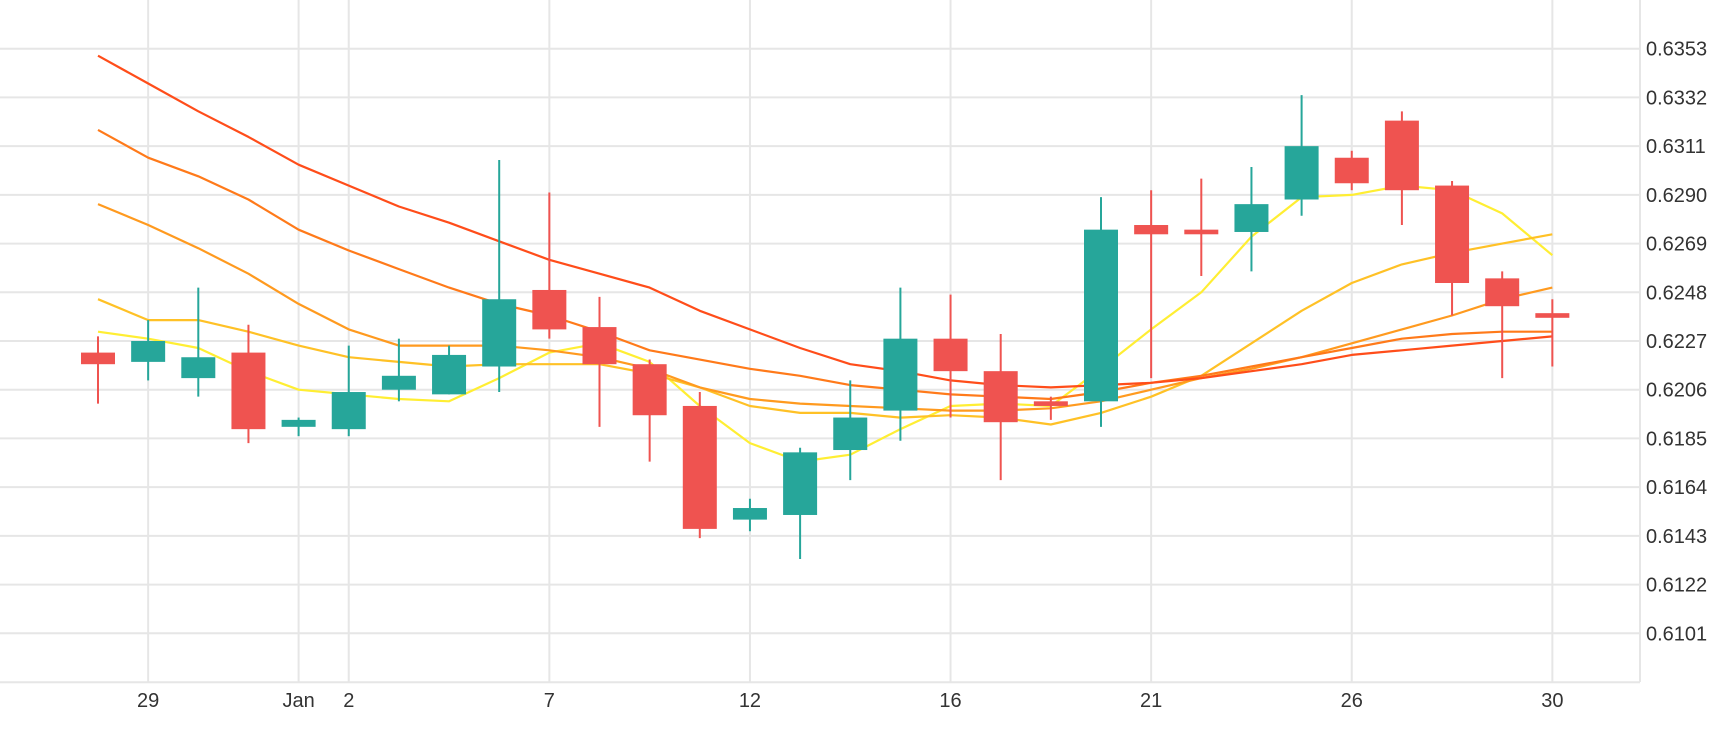 This screenshot has height=730, width=1730. What do you see at coordinates (750, 701) in the screenshot?
I see `x-tick-label: 12` at bounding box center [750, 701].